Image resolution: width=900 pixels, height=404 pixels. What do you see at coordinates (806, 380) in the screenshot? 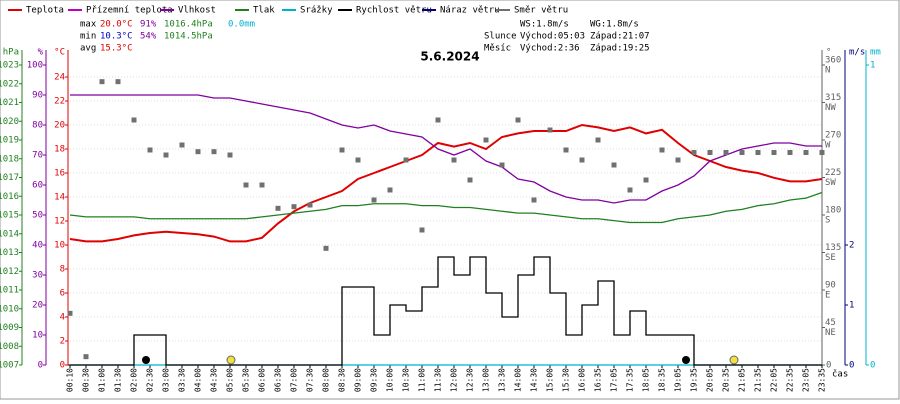
I see `x-tick-label: 23:05` at bounding box center [806, 380].